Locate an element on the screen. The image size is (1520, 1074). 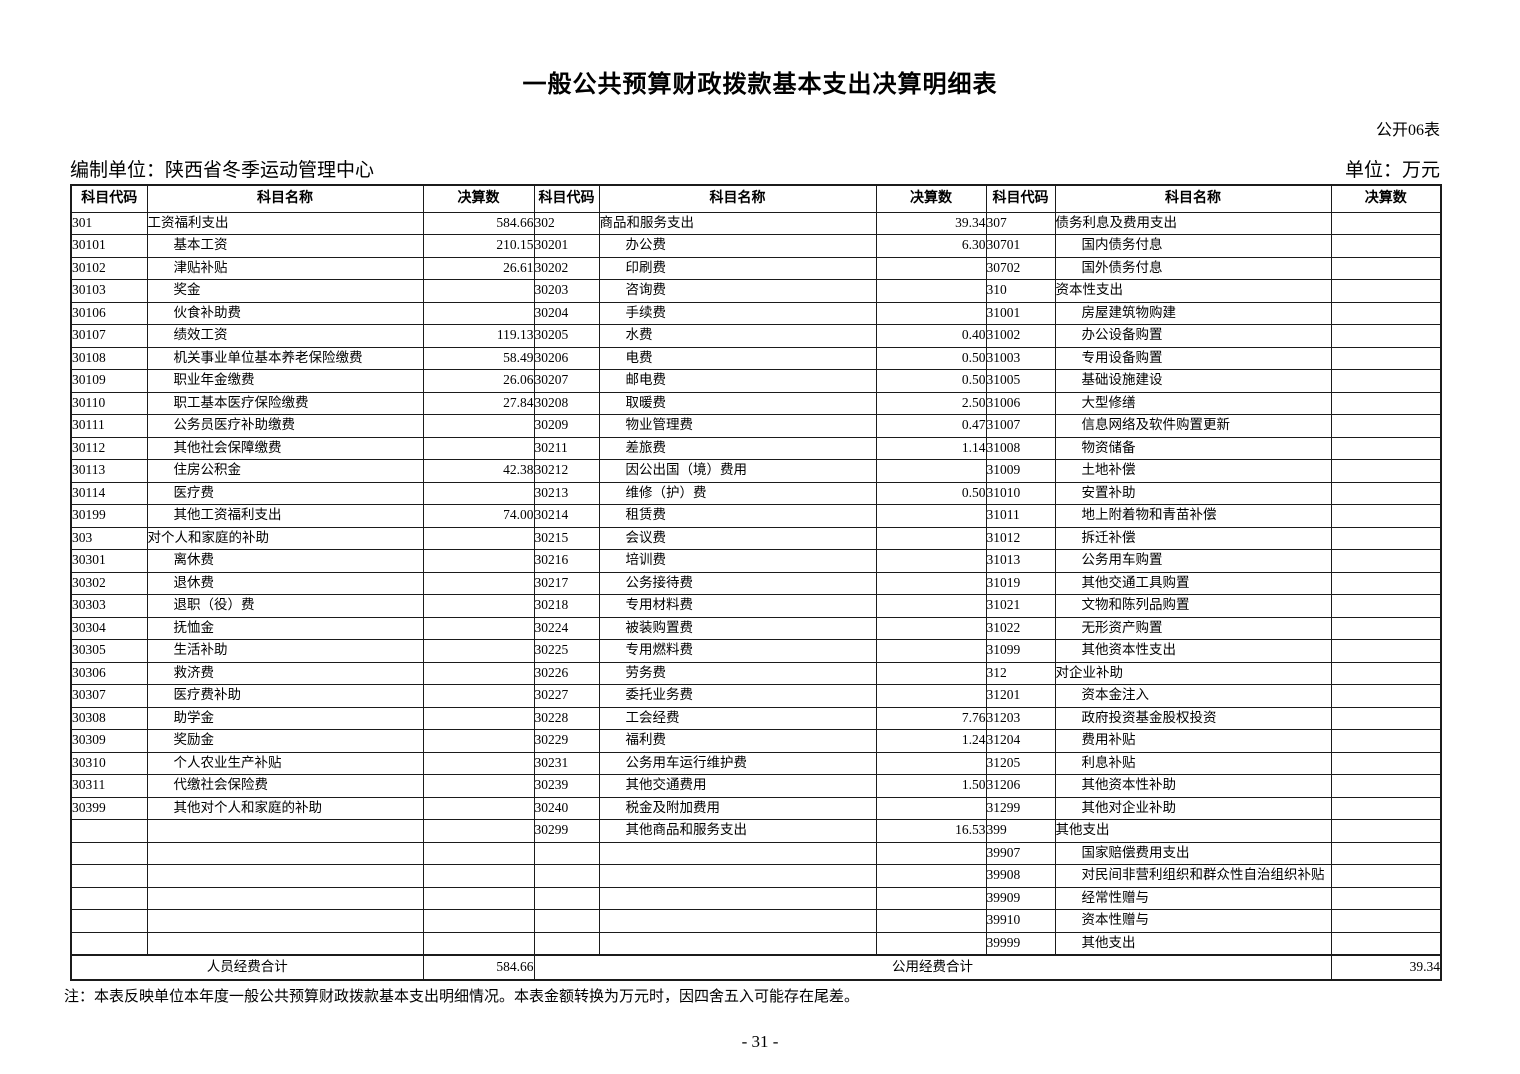
value-cell: 27.84 is located at coordinates (478, 403).